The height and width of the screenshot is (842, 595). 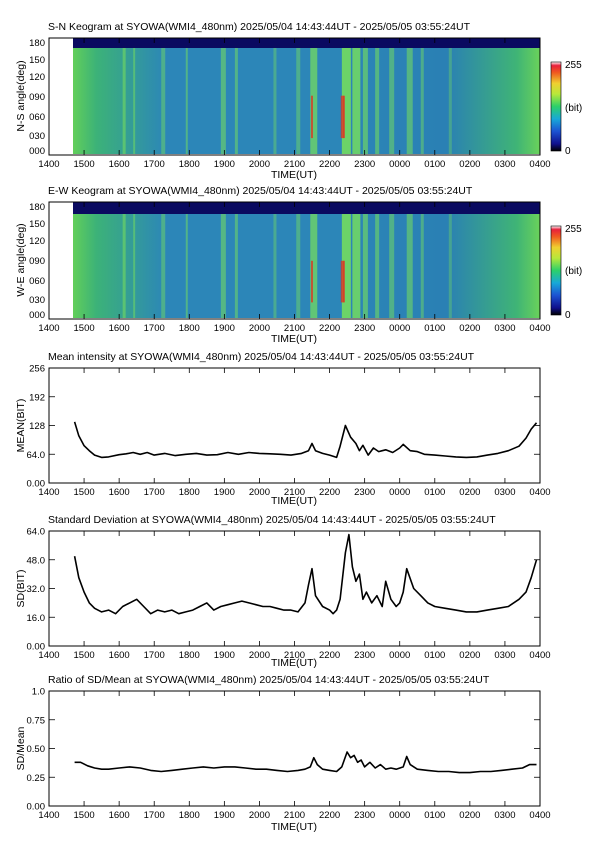 I want to click on sn-keogram-ylabel: N-S angle(deg), so click(x=21, y=95).